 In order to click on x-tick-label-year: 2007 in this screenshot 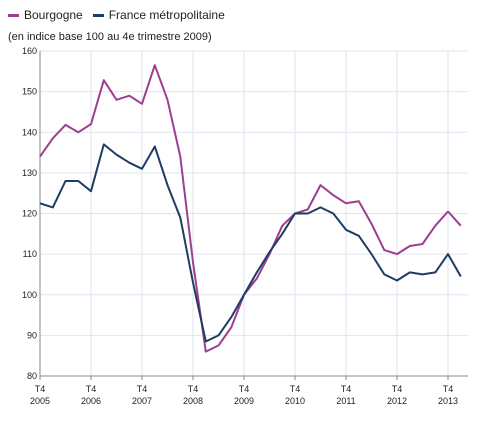, I will do `click(142, 401)`.